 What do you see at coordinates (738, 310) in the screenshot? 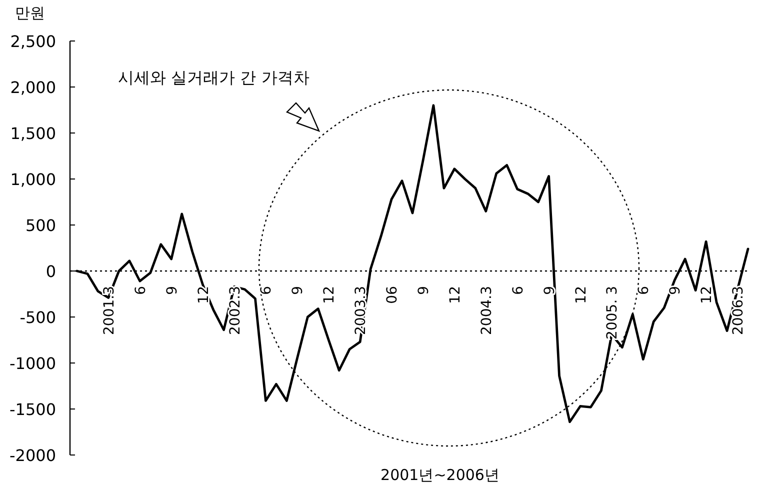
I see `x-tick-label: 2006.3` at bounding box center [738, 310].